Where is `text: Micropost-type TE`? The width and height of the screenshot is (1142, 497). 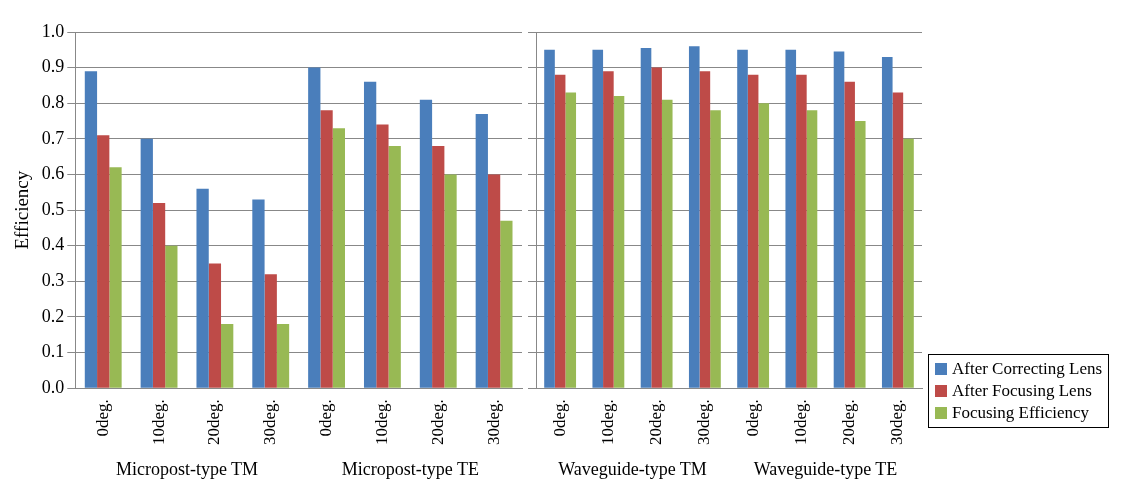 text: Micropost-type TE is located at coordinates (410, 468).